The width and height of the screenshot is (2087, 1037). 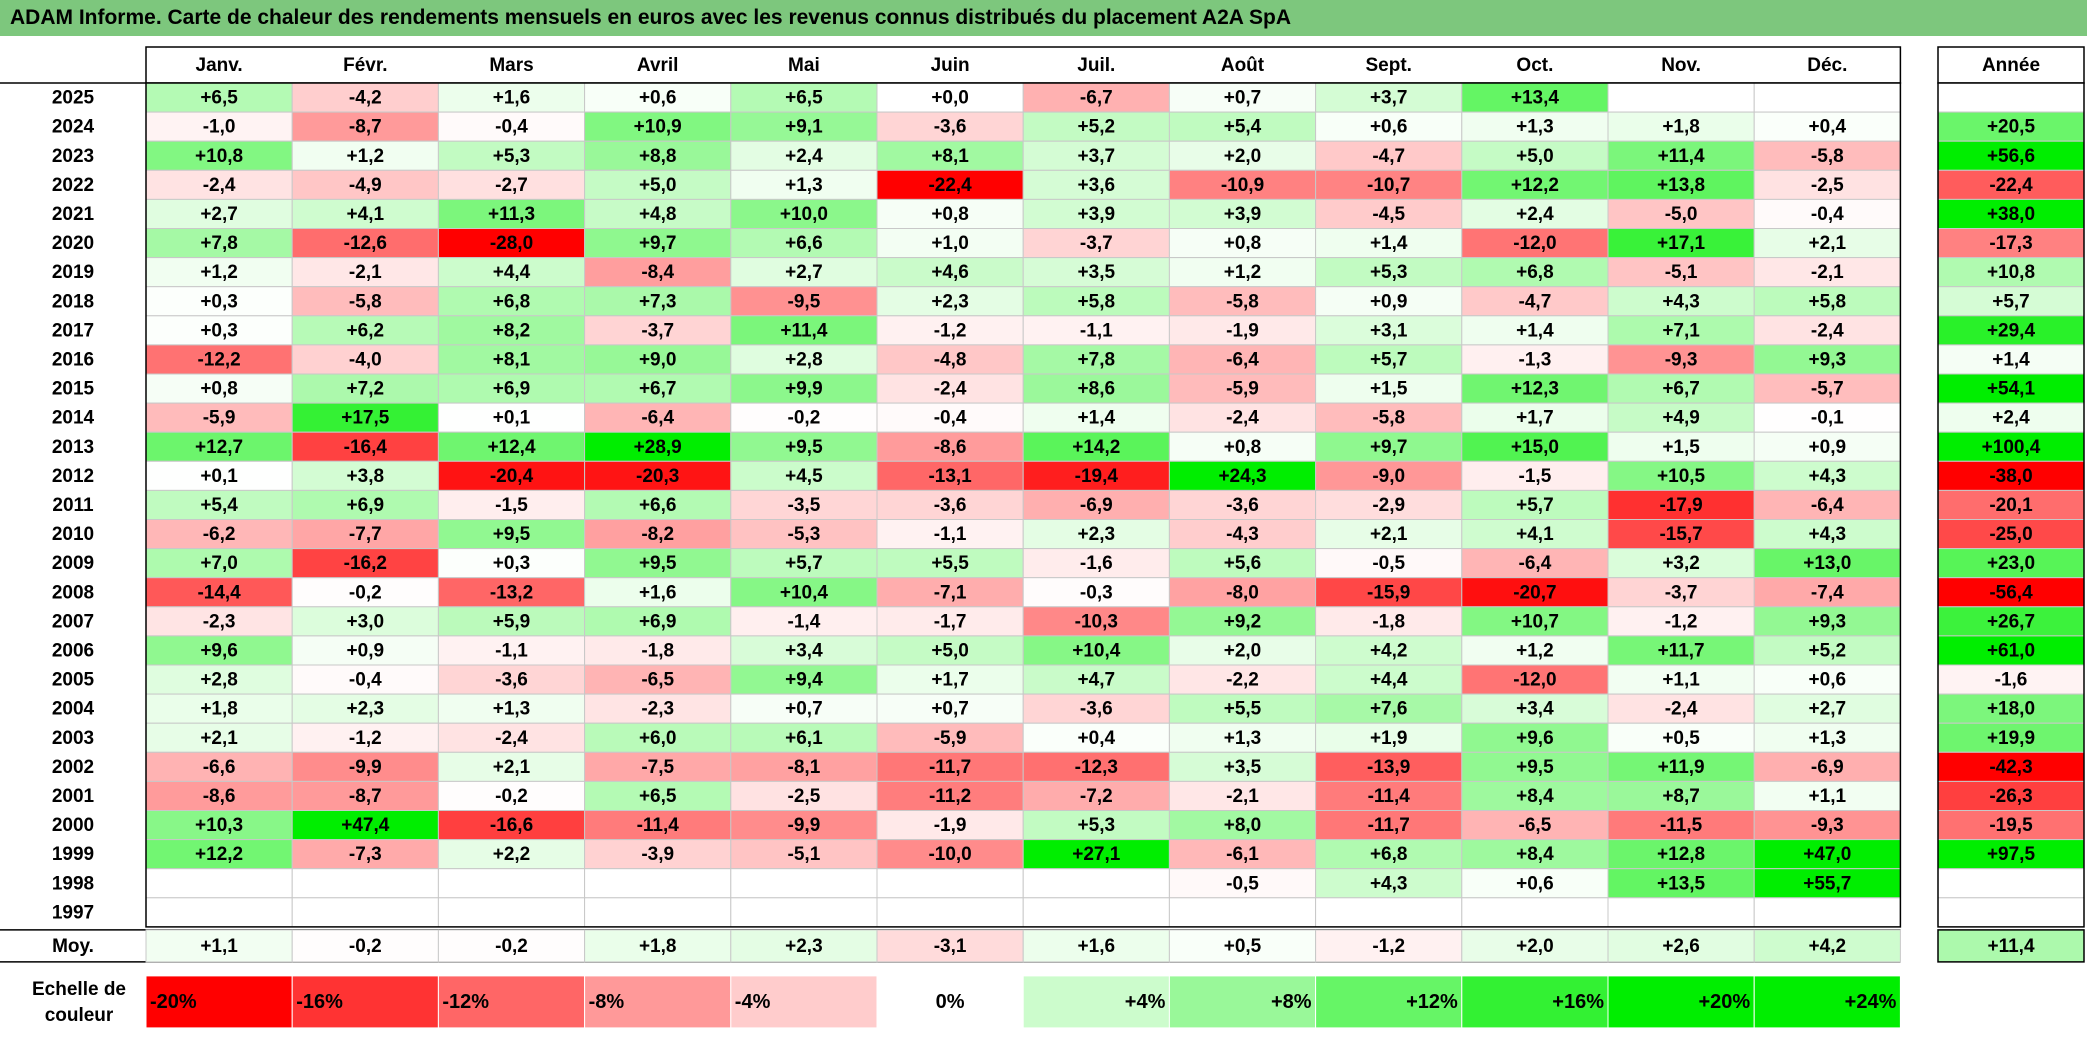 I want to click on cell-value: +3,6, so click(x=1097, y=185).